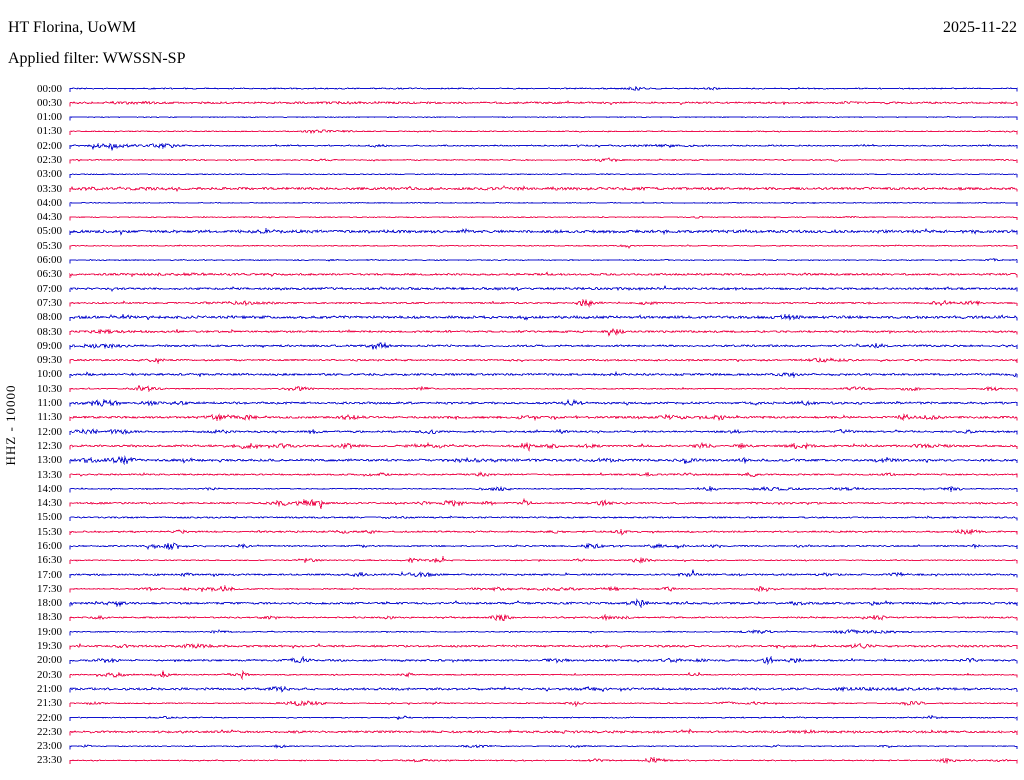  Describe the element at coordinates (97, 58) in the screenshot. I see `applied-filter-label: Applied filter: WWSSN-SP` at that location.